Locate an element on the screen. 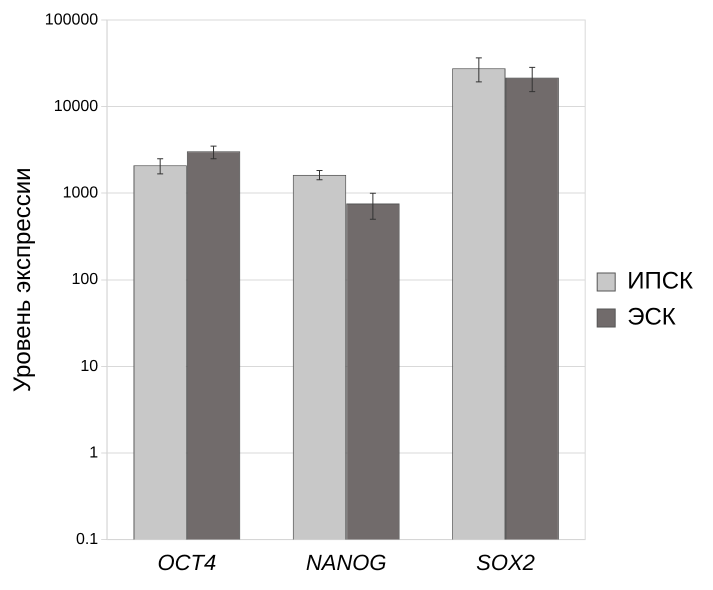 The image size is (713, 590). x-tick-label: NANOG is located at coordinates (346, 562).